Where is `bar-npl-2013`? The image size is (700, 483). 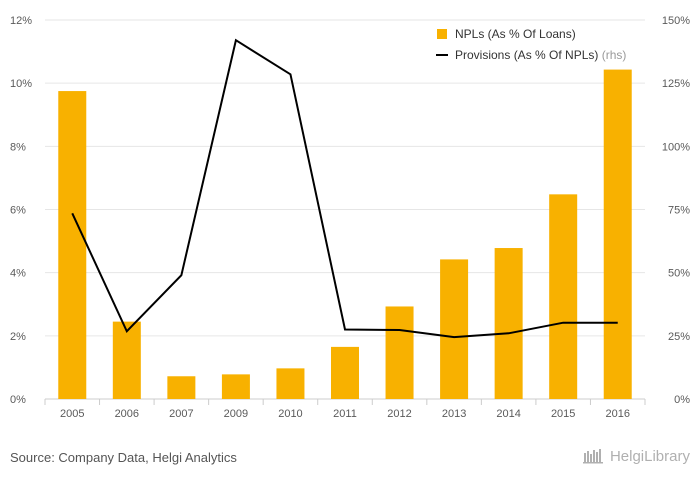
bar-npl-2013 is located at coordinates (454, 329).